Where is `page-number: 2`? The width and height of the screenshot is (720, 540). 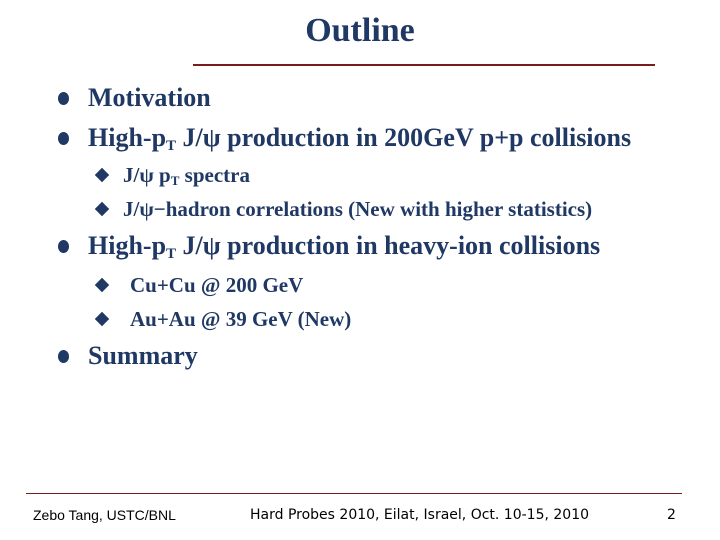
page-number: 2 is located at coordinates (671, 515).